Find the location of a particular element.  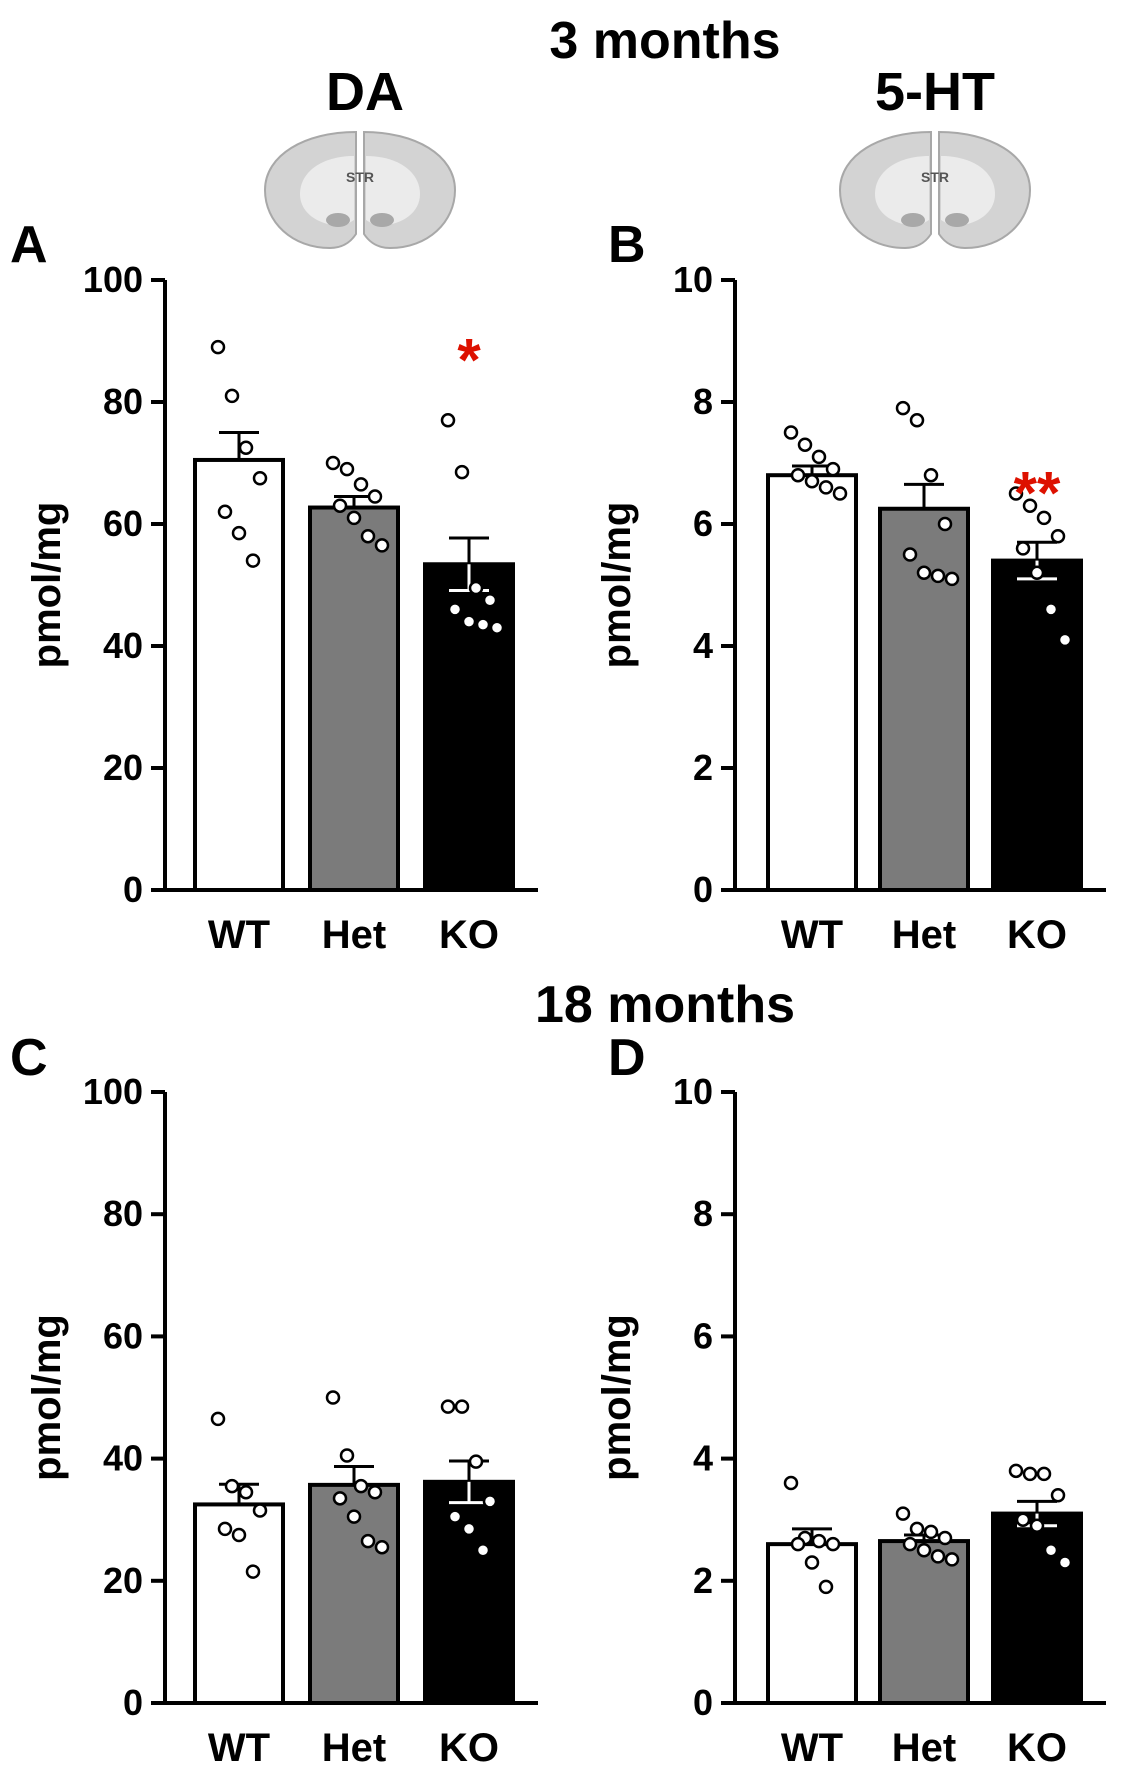

panel-letter-d: D is located at coordinates (627, 1058).